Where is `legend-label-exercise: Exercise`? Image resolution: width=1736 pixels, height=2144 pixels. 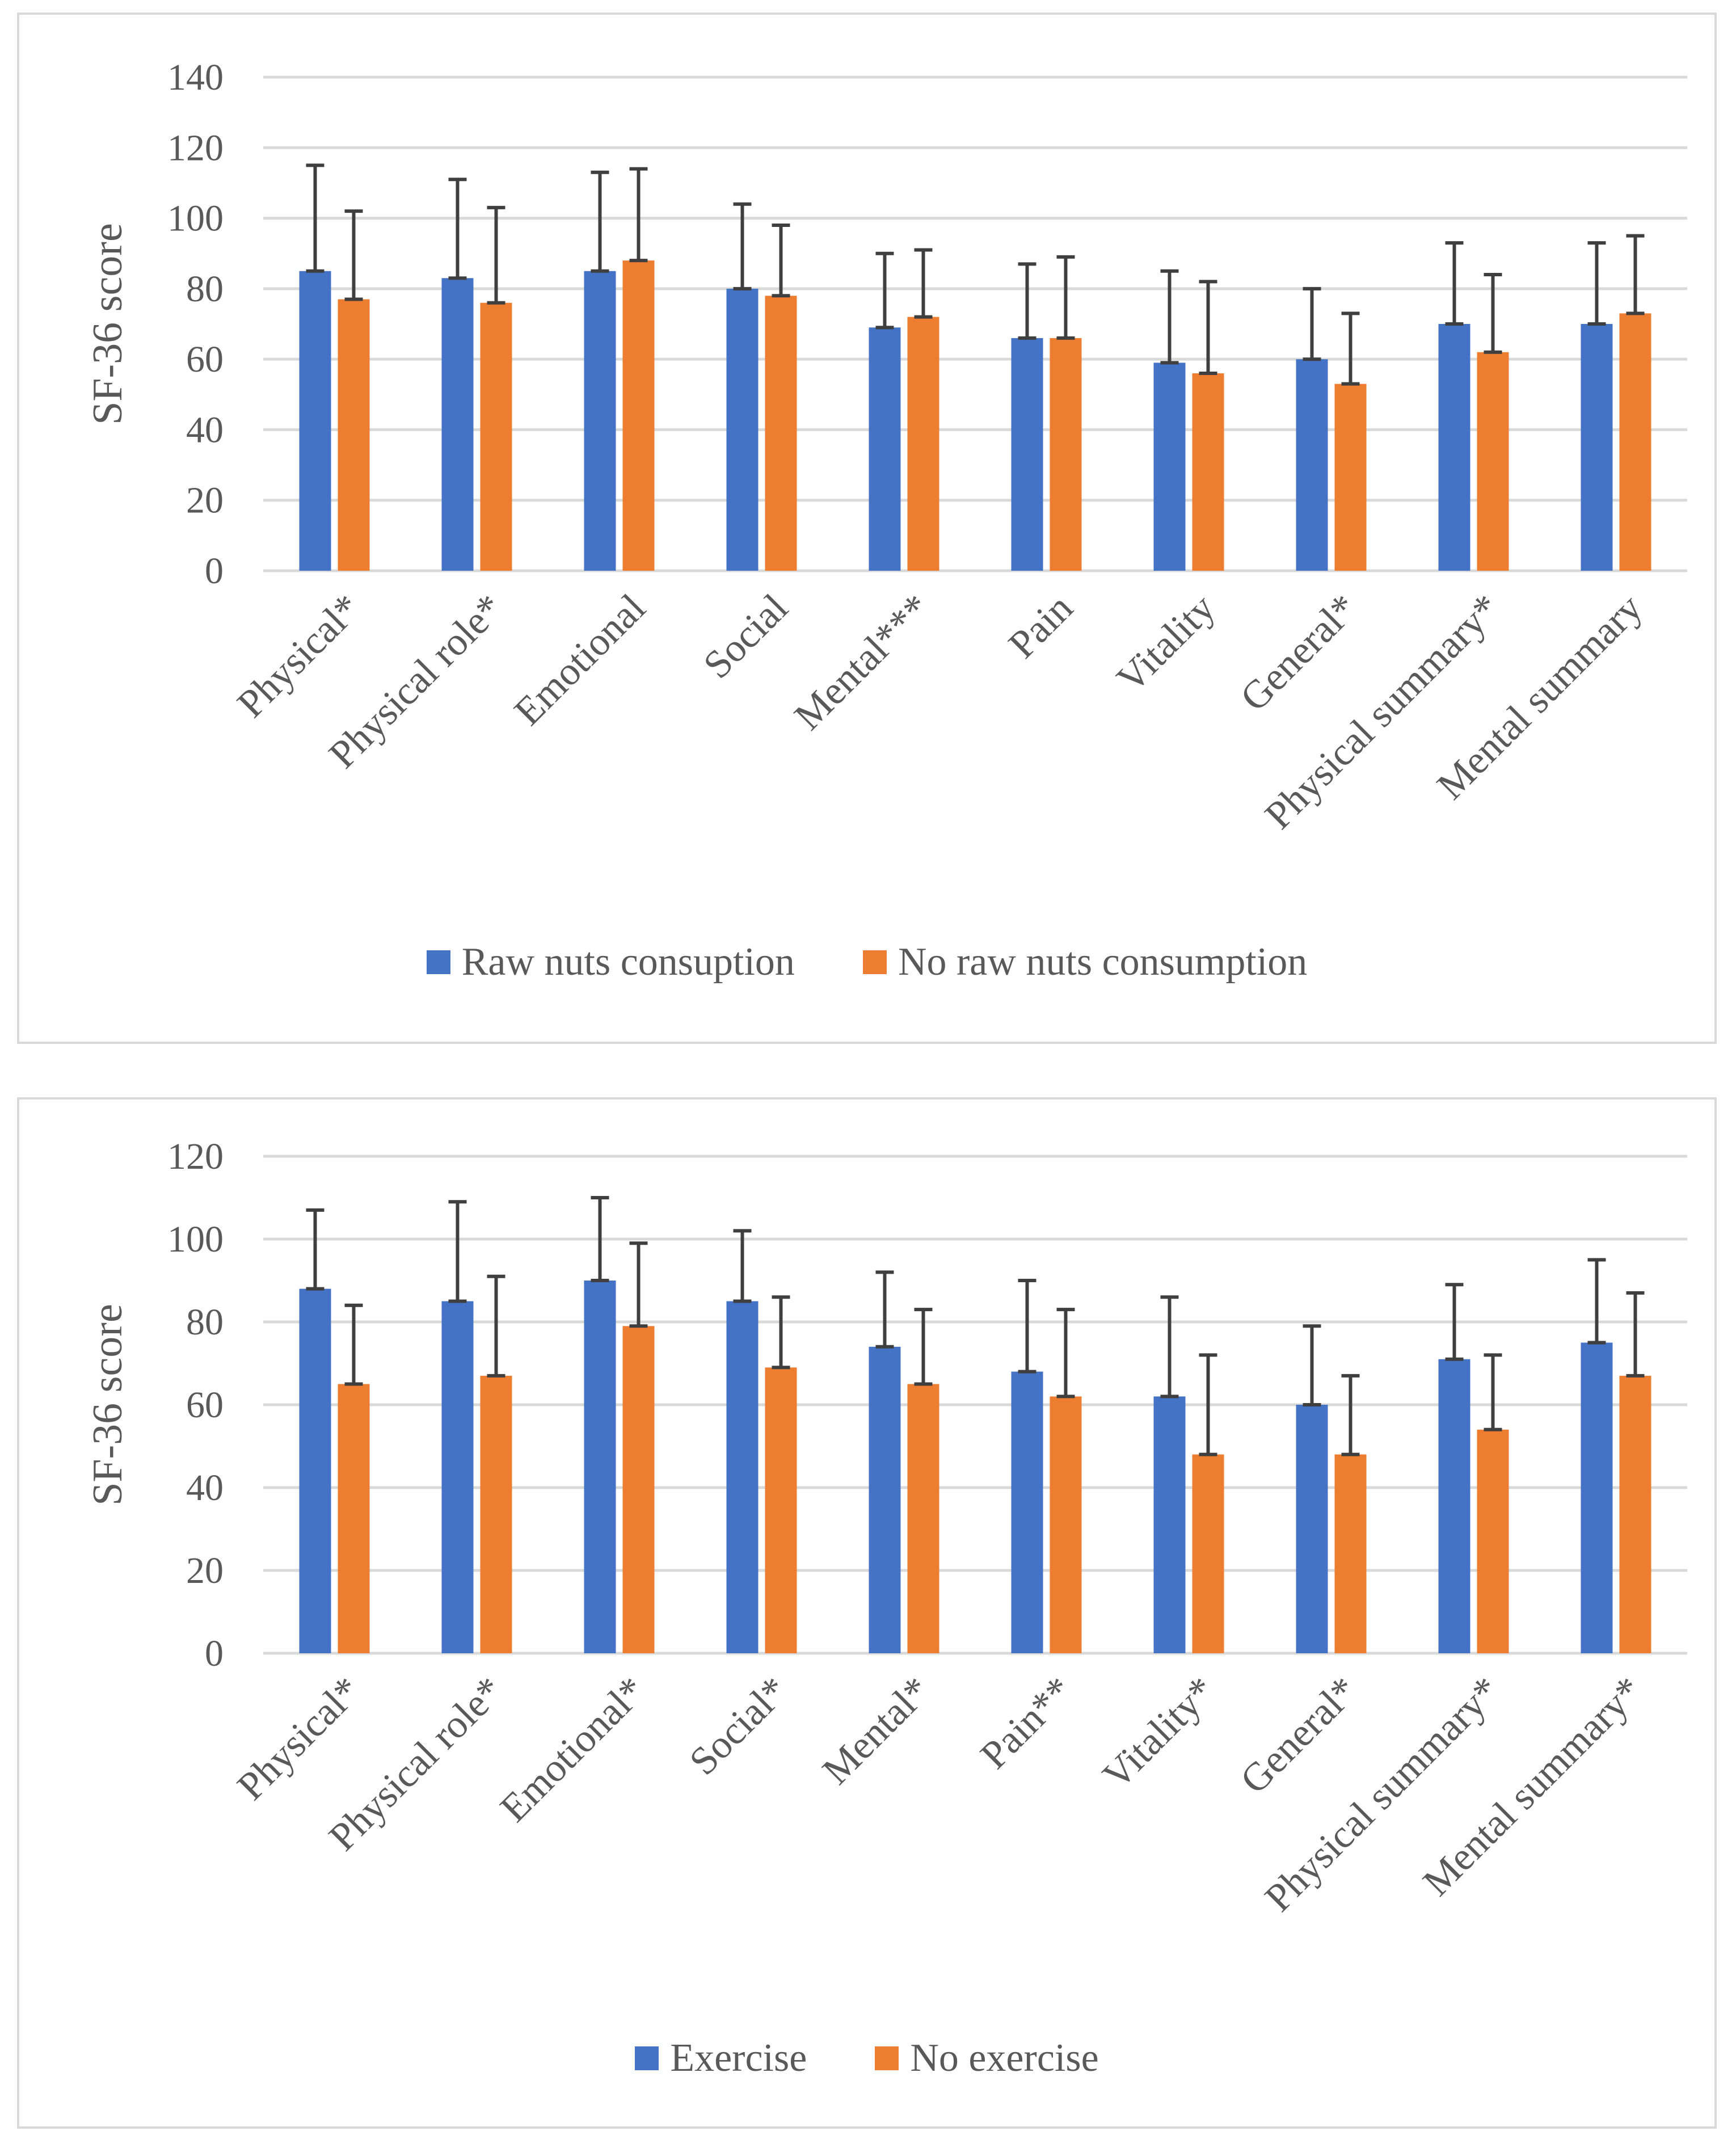
legend-label-exercise: Exercise is located at coordinates (738, 2058).